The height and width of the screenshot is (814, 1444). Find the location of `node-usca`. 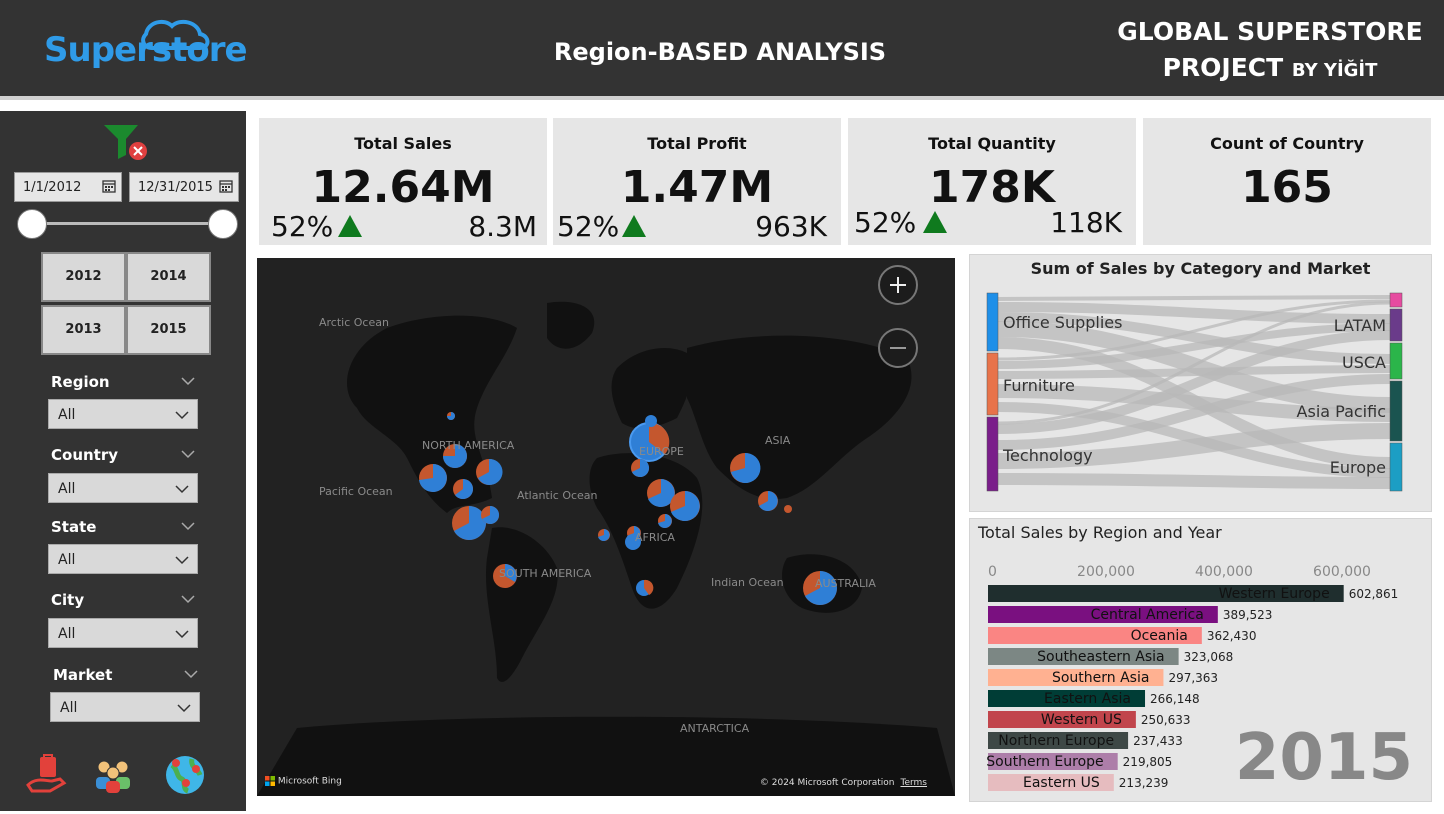

node-usca is located at coordinates (1396, 361).